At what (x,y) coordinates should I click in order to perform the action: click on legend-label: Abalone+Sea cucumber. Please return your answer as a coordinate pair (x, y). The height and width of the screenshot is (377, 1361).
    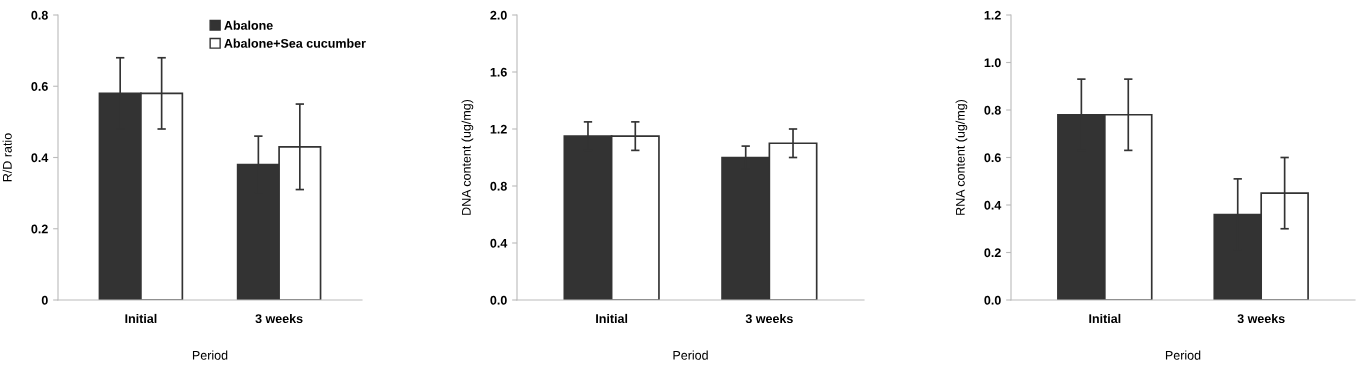
    Looking at the image, I should click on (295, 43).